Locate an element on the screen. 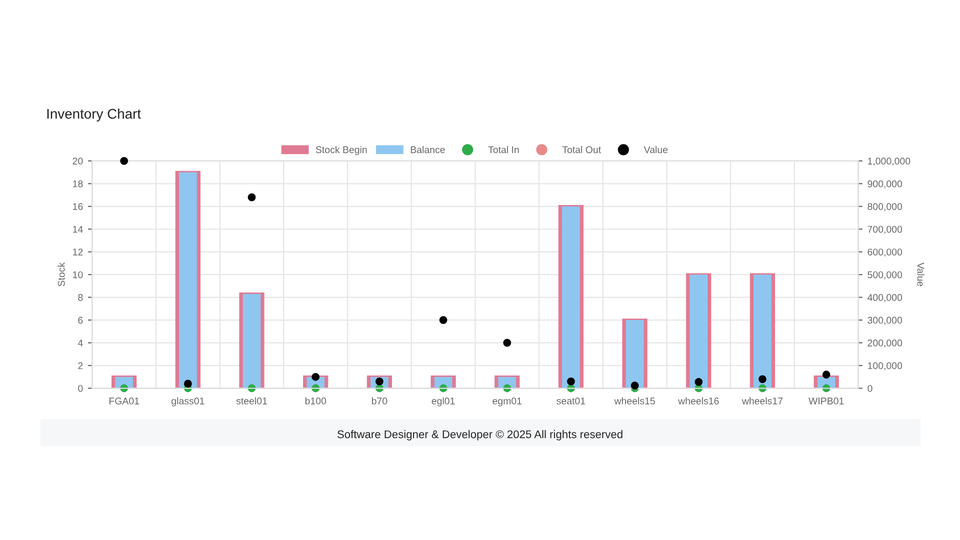 The width and height of the screenshot is (960, 540). y-tick-label: 6 is located at coordinates (80, 320).